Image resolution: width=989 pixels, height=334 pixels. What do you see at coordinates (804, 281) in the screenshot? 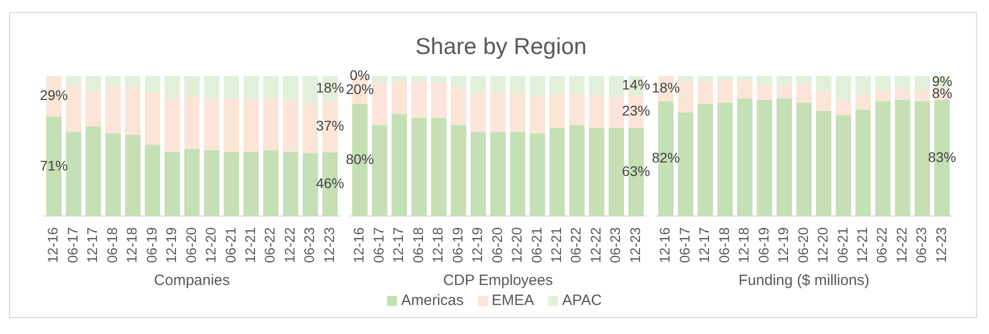
I see `x-axis-title: Funding ($ millions)` at bounding box center [804, 281].